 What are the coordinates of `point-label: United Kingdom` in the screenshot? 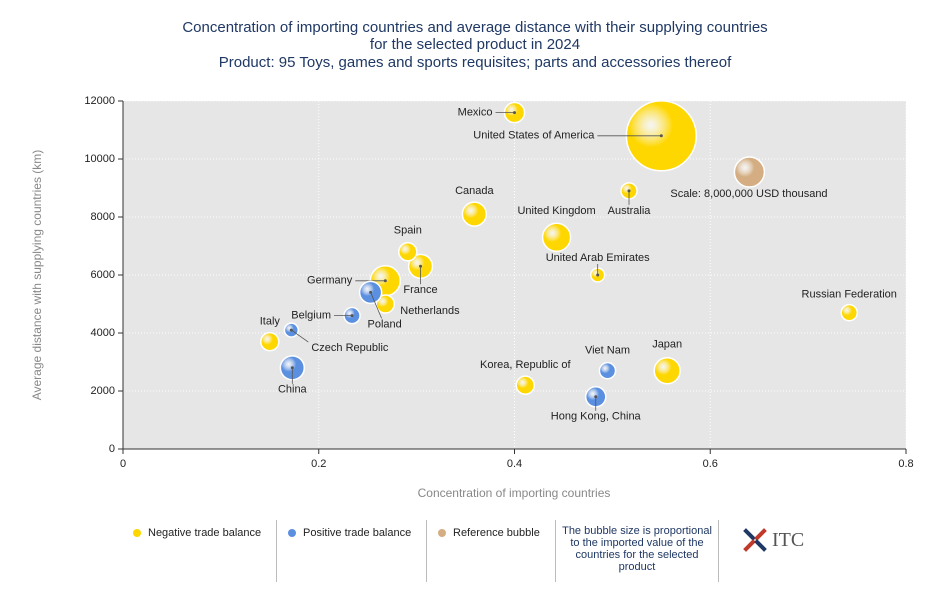 It's located at (556, 211).